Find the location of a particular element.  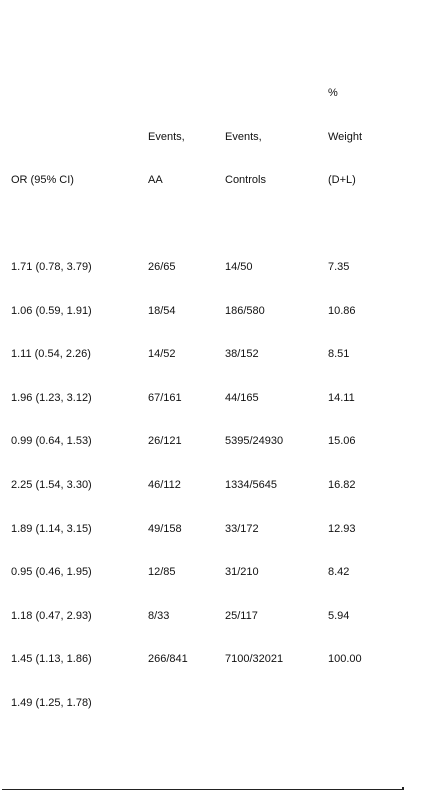

events-aa-cell: 49/158 is located at coordinates (165, 529).